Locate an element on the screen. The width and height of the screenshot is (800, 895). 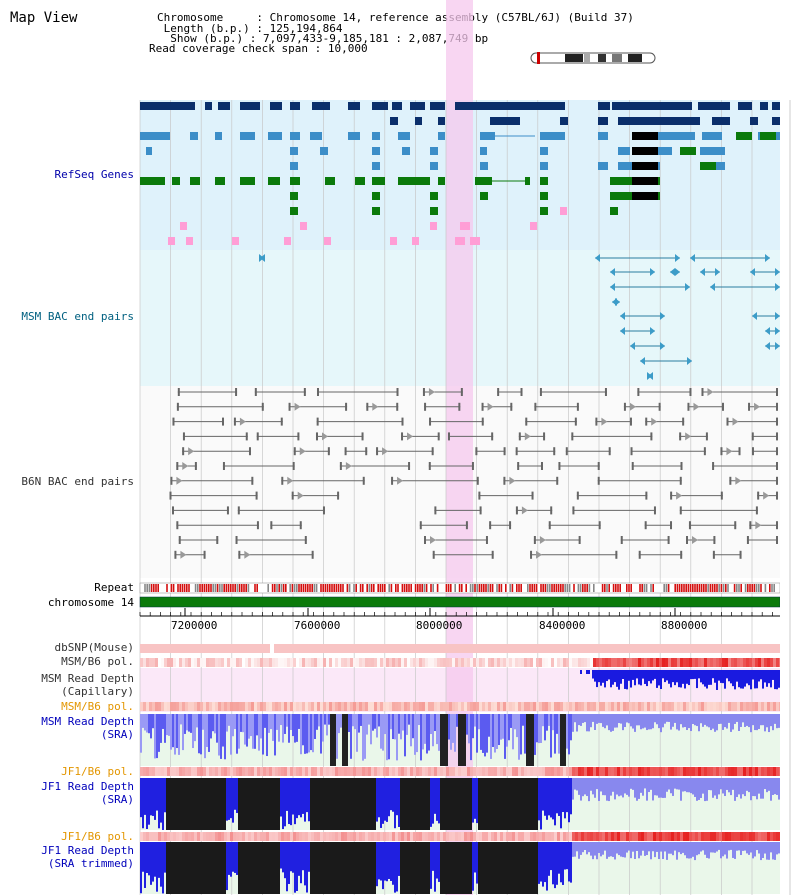
track-label-jf1-b6-pol-2: JF1/B6 pol. is located at coordinates (97, 836).